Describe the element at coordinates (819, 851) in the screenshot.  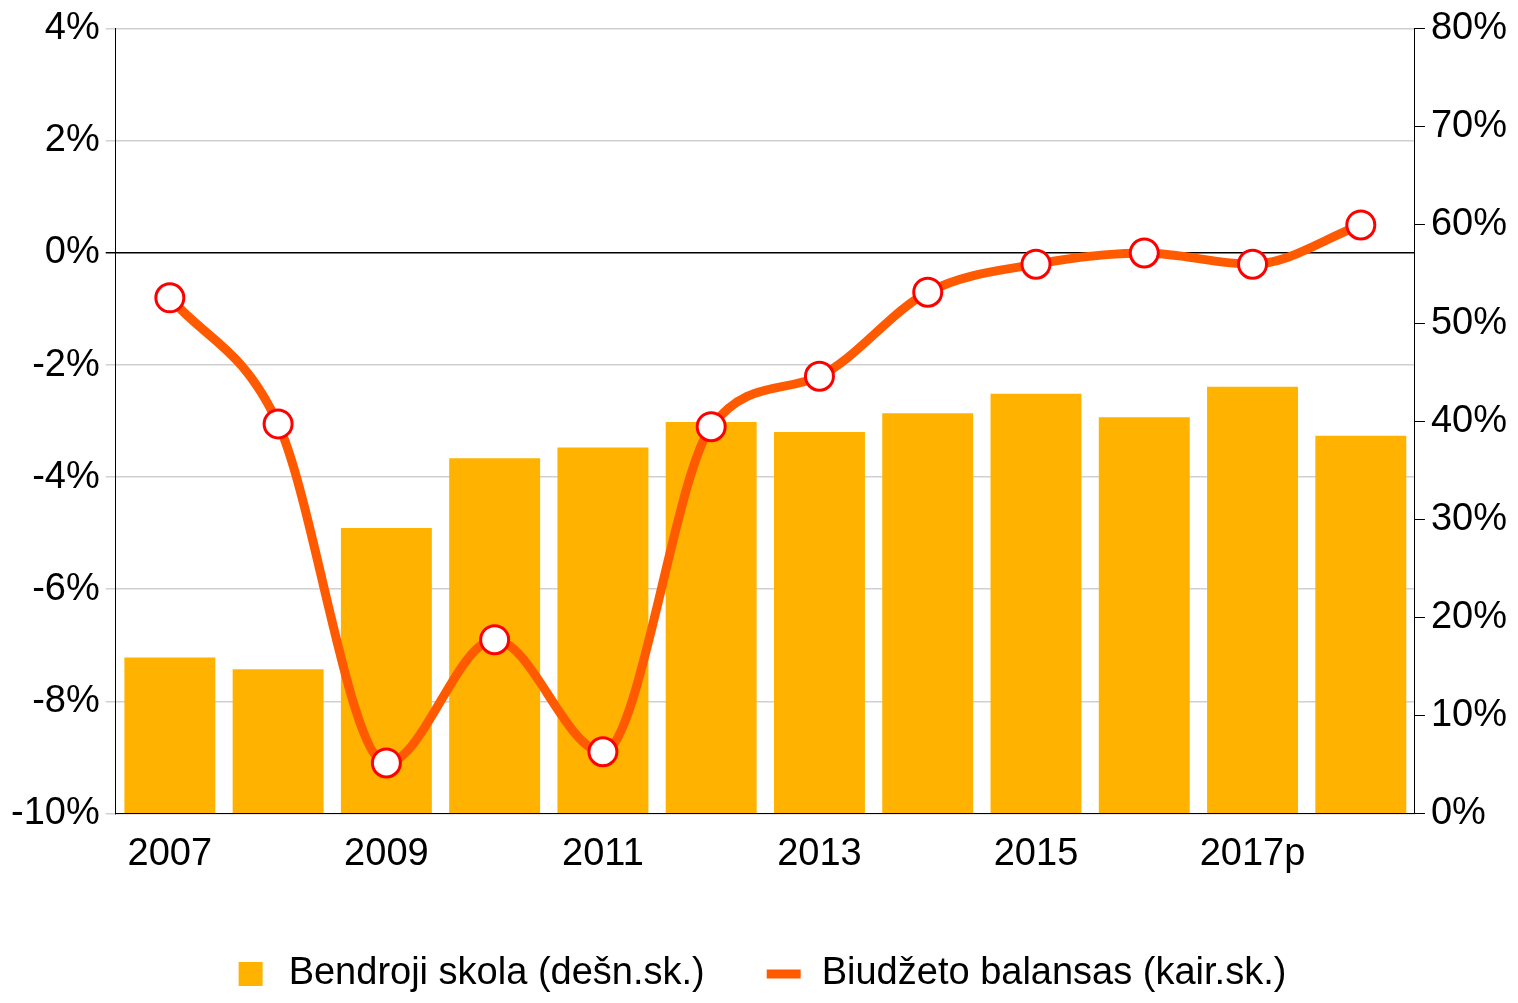
I see `x-tick-label: 2013` at that location.